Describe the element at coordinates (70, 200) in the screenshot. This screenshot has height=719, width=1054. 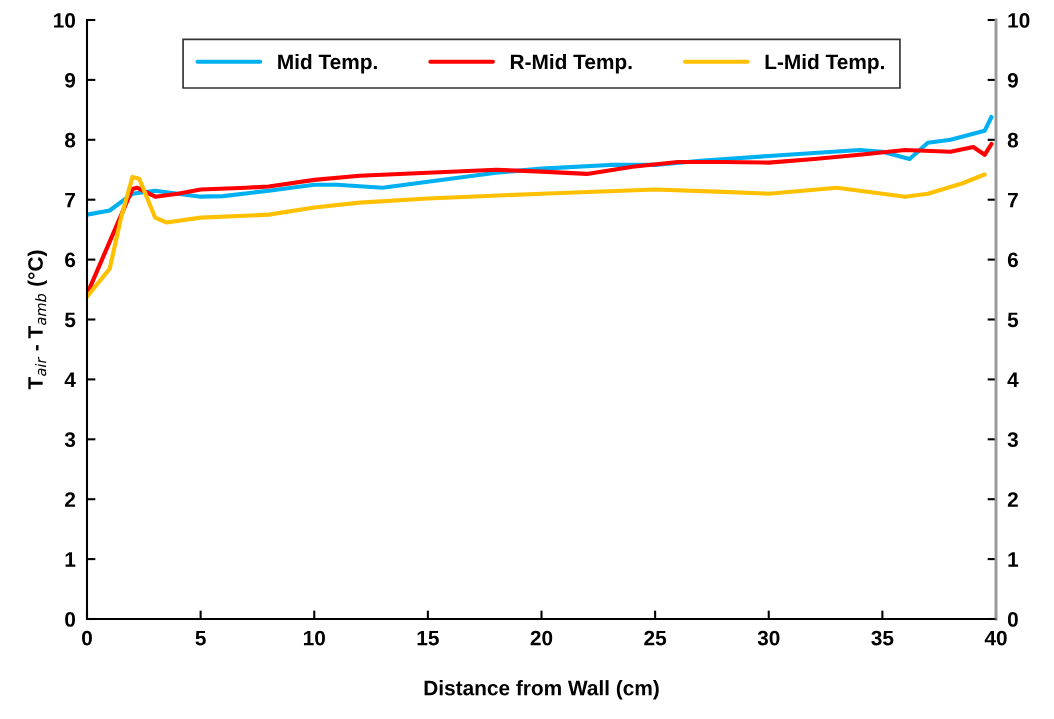
I see `y-tick-label: 7` at that location.